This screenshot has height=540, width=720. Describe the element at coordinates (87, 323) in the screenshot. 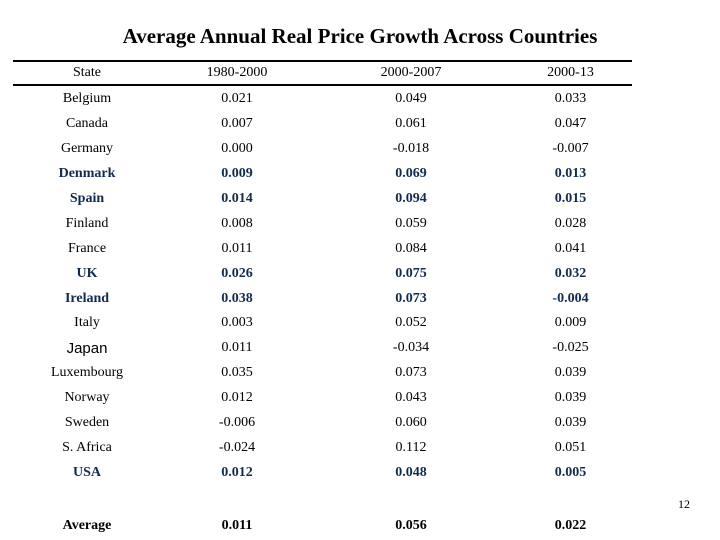

I see `state-cell: Italy` at that location.